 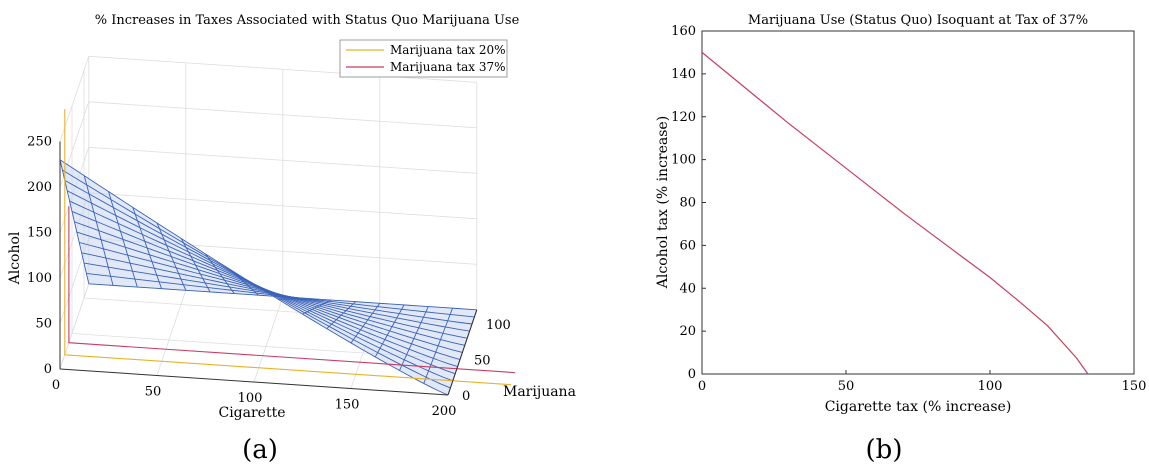 What do you see at coordinates (539, 392) in the screenshot?
I see `panel-a-y-axis-label: Marijuana` at bounding box center [539, 392].